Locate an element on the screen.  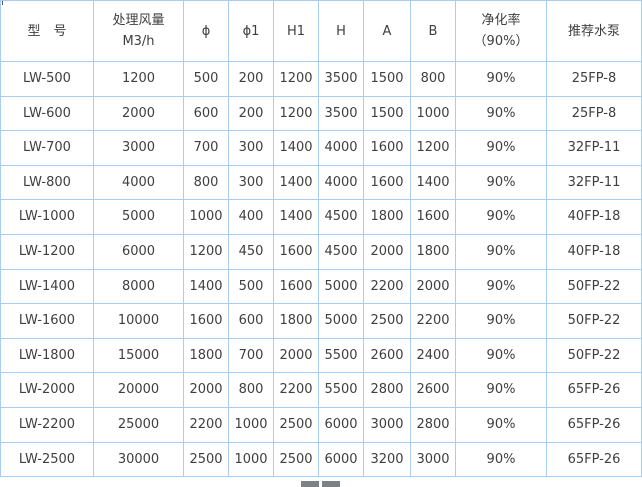
model-cell: LW-2500 is located at coordinates (47, 459).